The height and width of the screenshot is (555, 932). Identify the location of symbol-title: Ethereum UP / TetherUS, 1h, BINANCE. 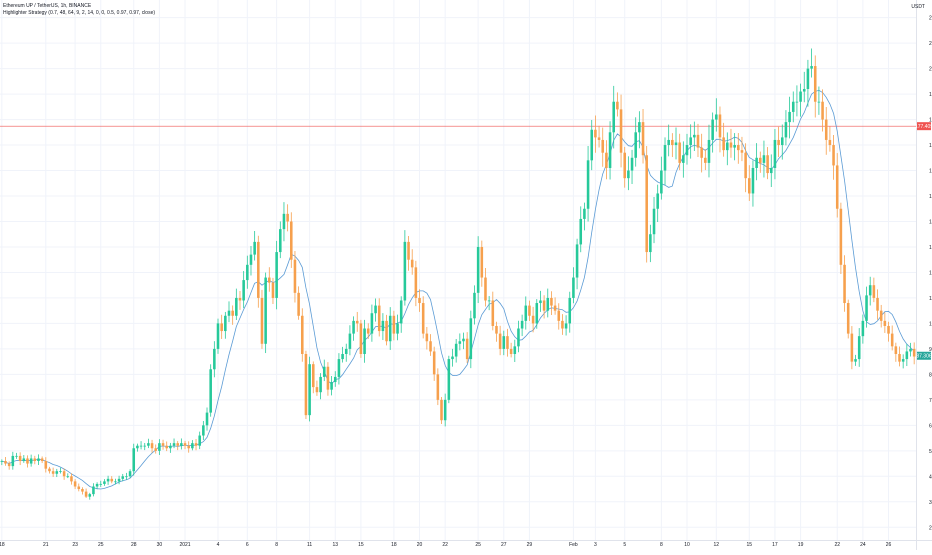
(79, 6).